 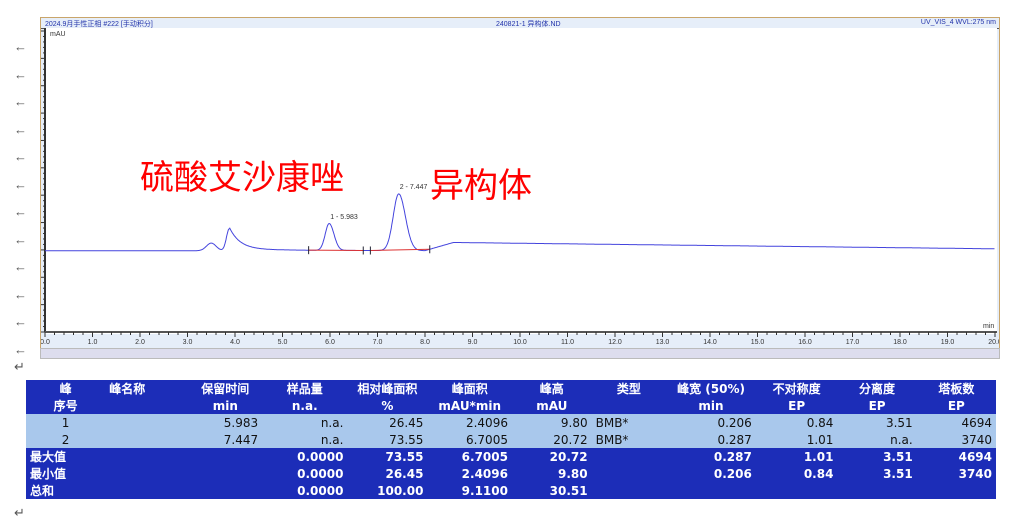 I want to click on x-tick-label: 11.0, so click(x=567, y=342).